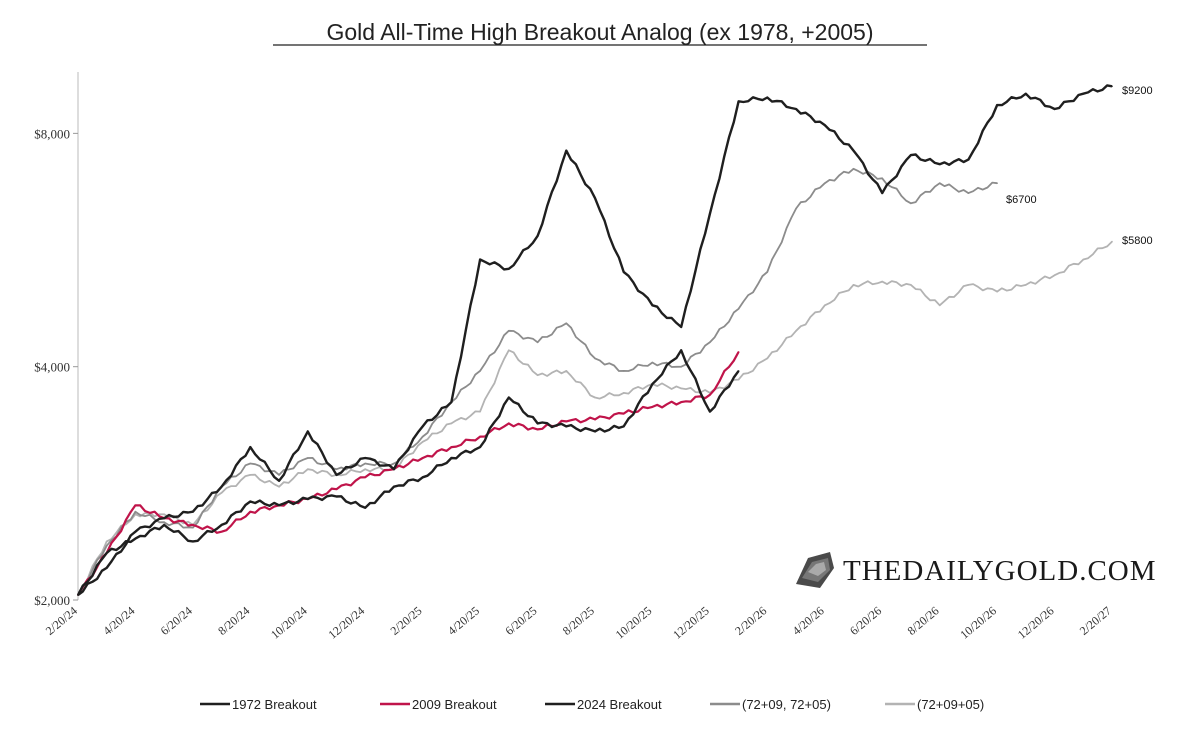 Image resolution: width=1200 pixels, height=731 pixels. I want to click on x-tick-label: 2/20/26, so click(750, 621).